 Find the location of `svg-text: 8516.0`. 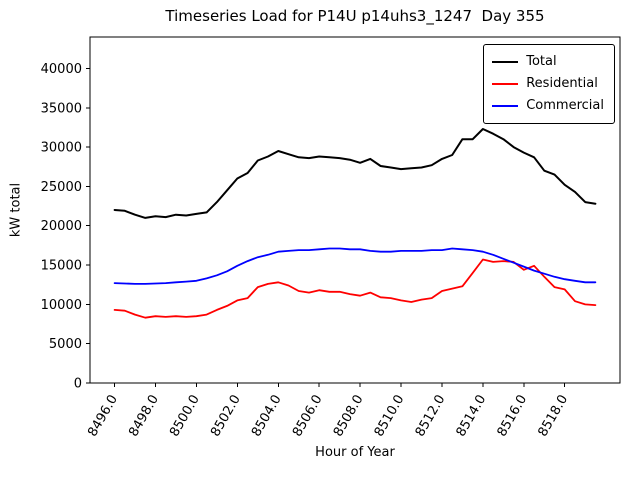

svg-text: 8516.0 is located at coordinates (513, 416).